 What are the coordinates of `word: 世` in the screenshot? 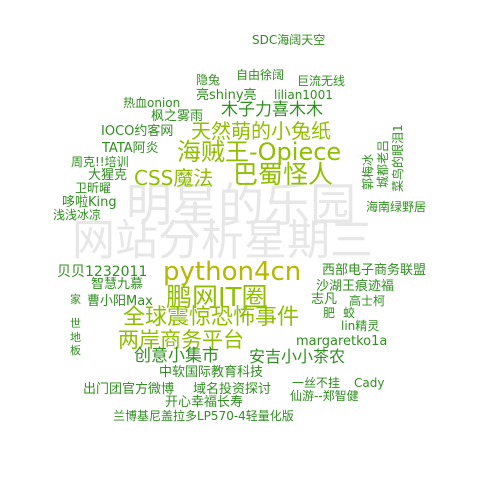 It's located at (75, 323).